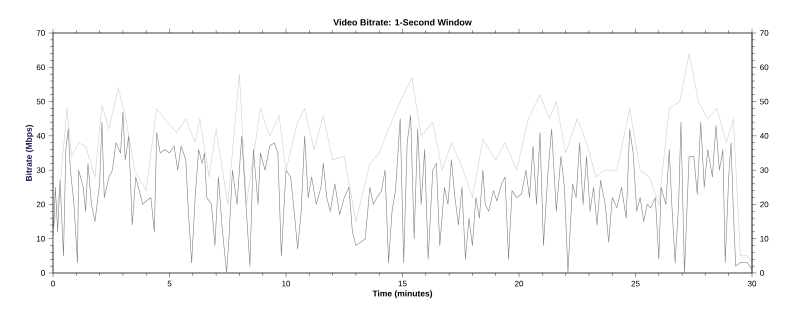  I want to click on y-axis-title: Bitrate (Mbps), so click(30, 152).